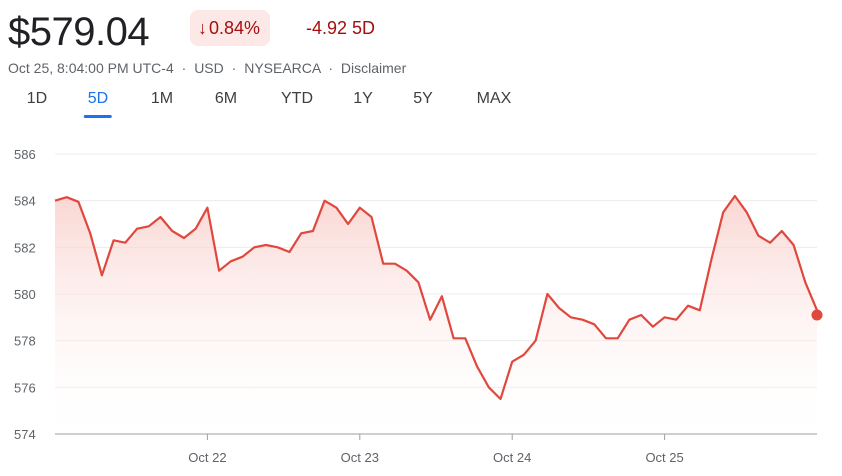 This screenshot has height=476, width=842. Describe the element at coordinates (512, 457) in the screenshot. I see `x-tick-label: Oct 24` at that location.